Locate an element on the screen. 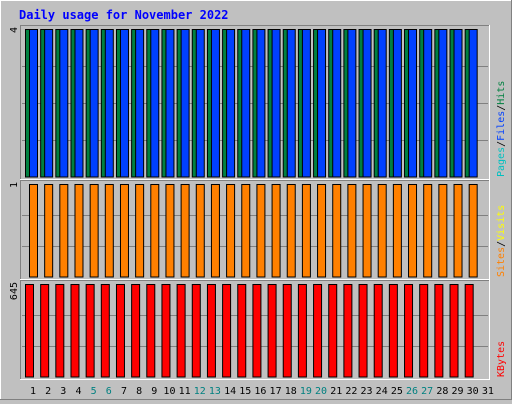 This screenshot has height=404, width=512. x-tick-label-day-31: 31 is located at coordinates (488, 391).